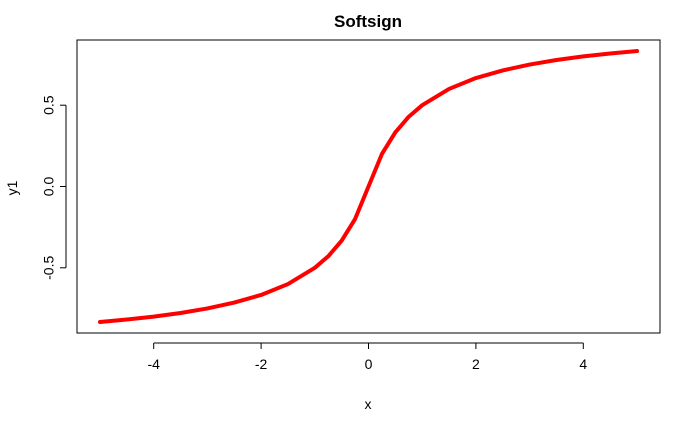  Describe the element at coordinates (261, 364) in the screenshot. I see `x-tick-label: -2` at that location.